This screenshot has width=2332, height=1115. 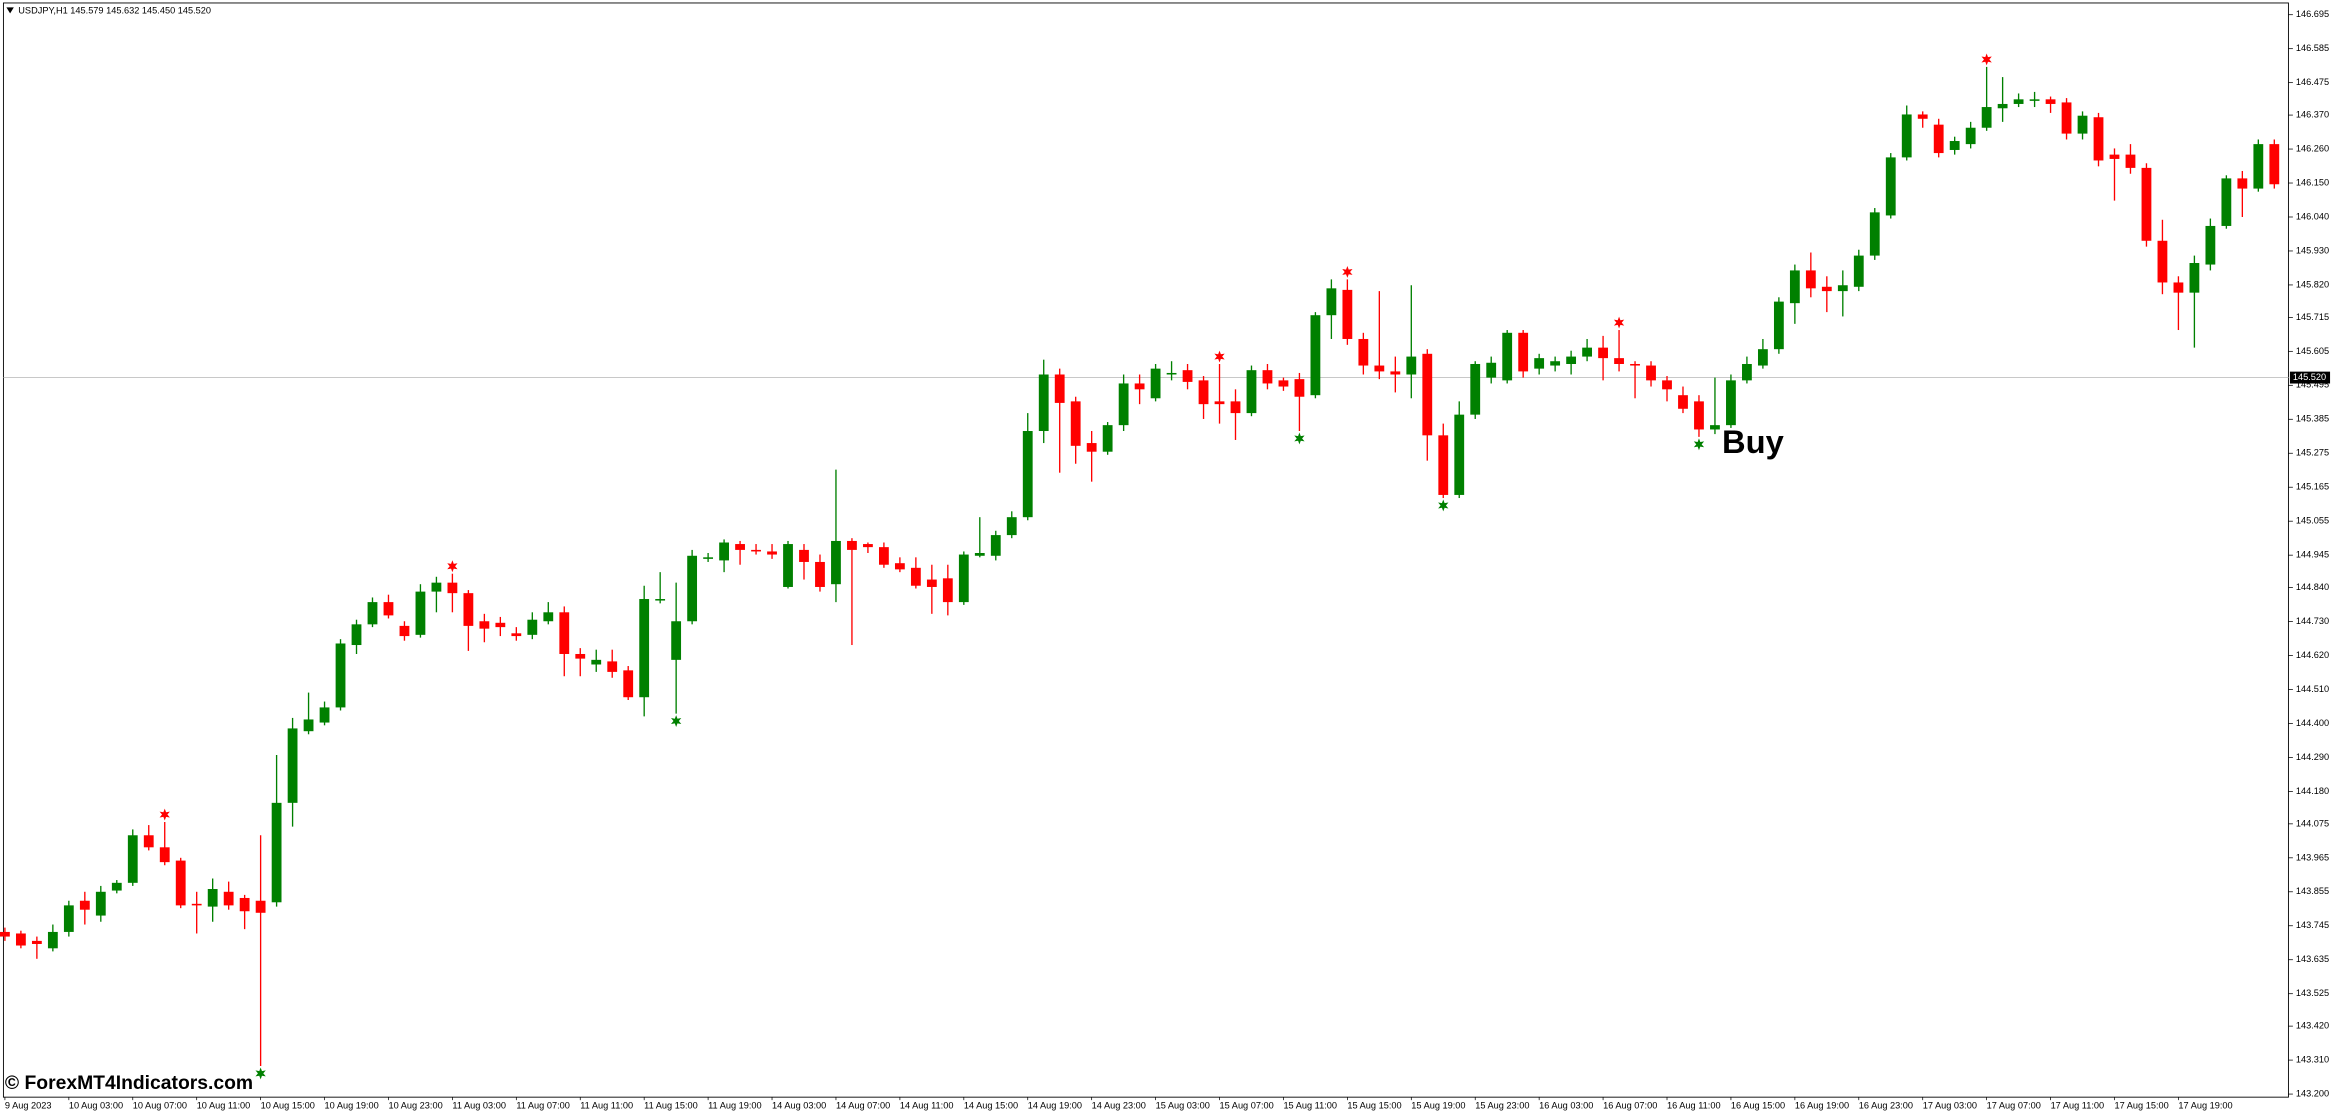 What do you see at coordinates (1950, 1106) in the screenshot?
I see `x-tick-label: 17 Aug 03:00` at bounding box center [1950, 1106].